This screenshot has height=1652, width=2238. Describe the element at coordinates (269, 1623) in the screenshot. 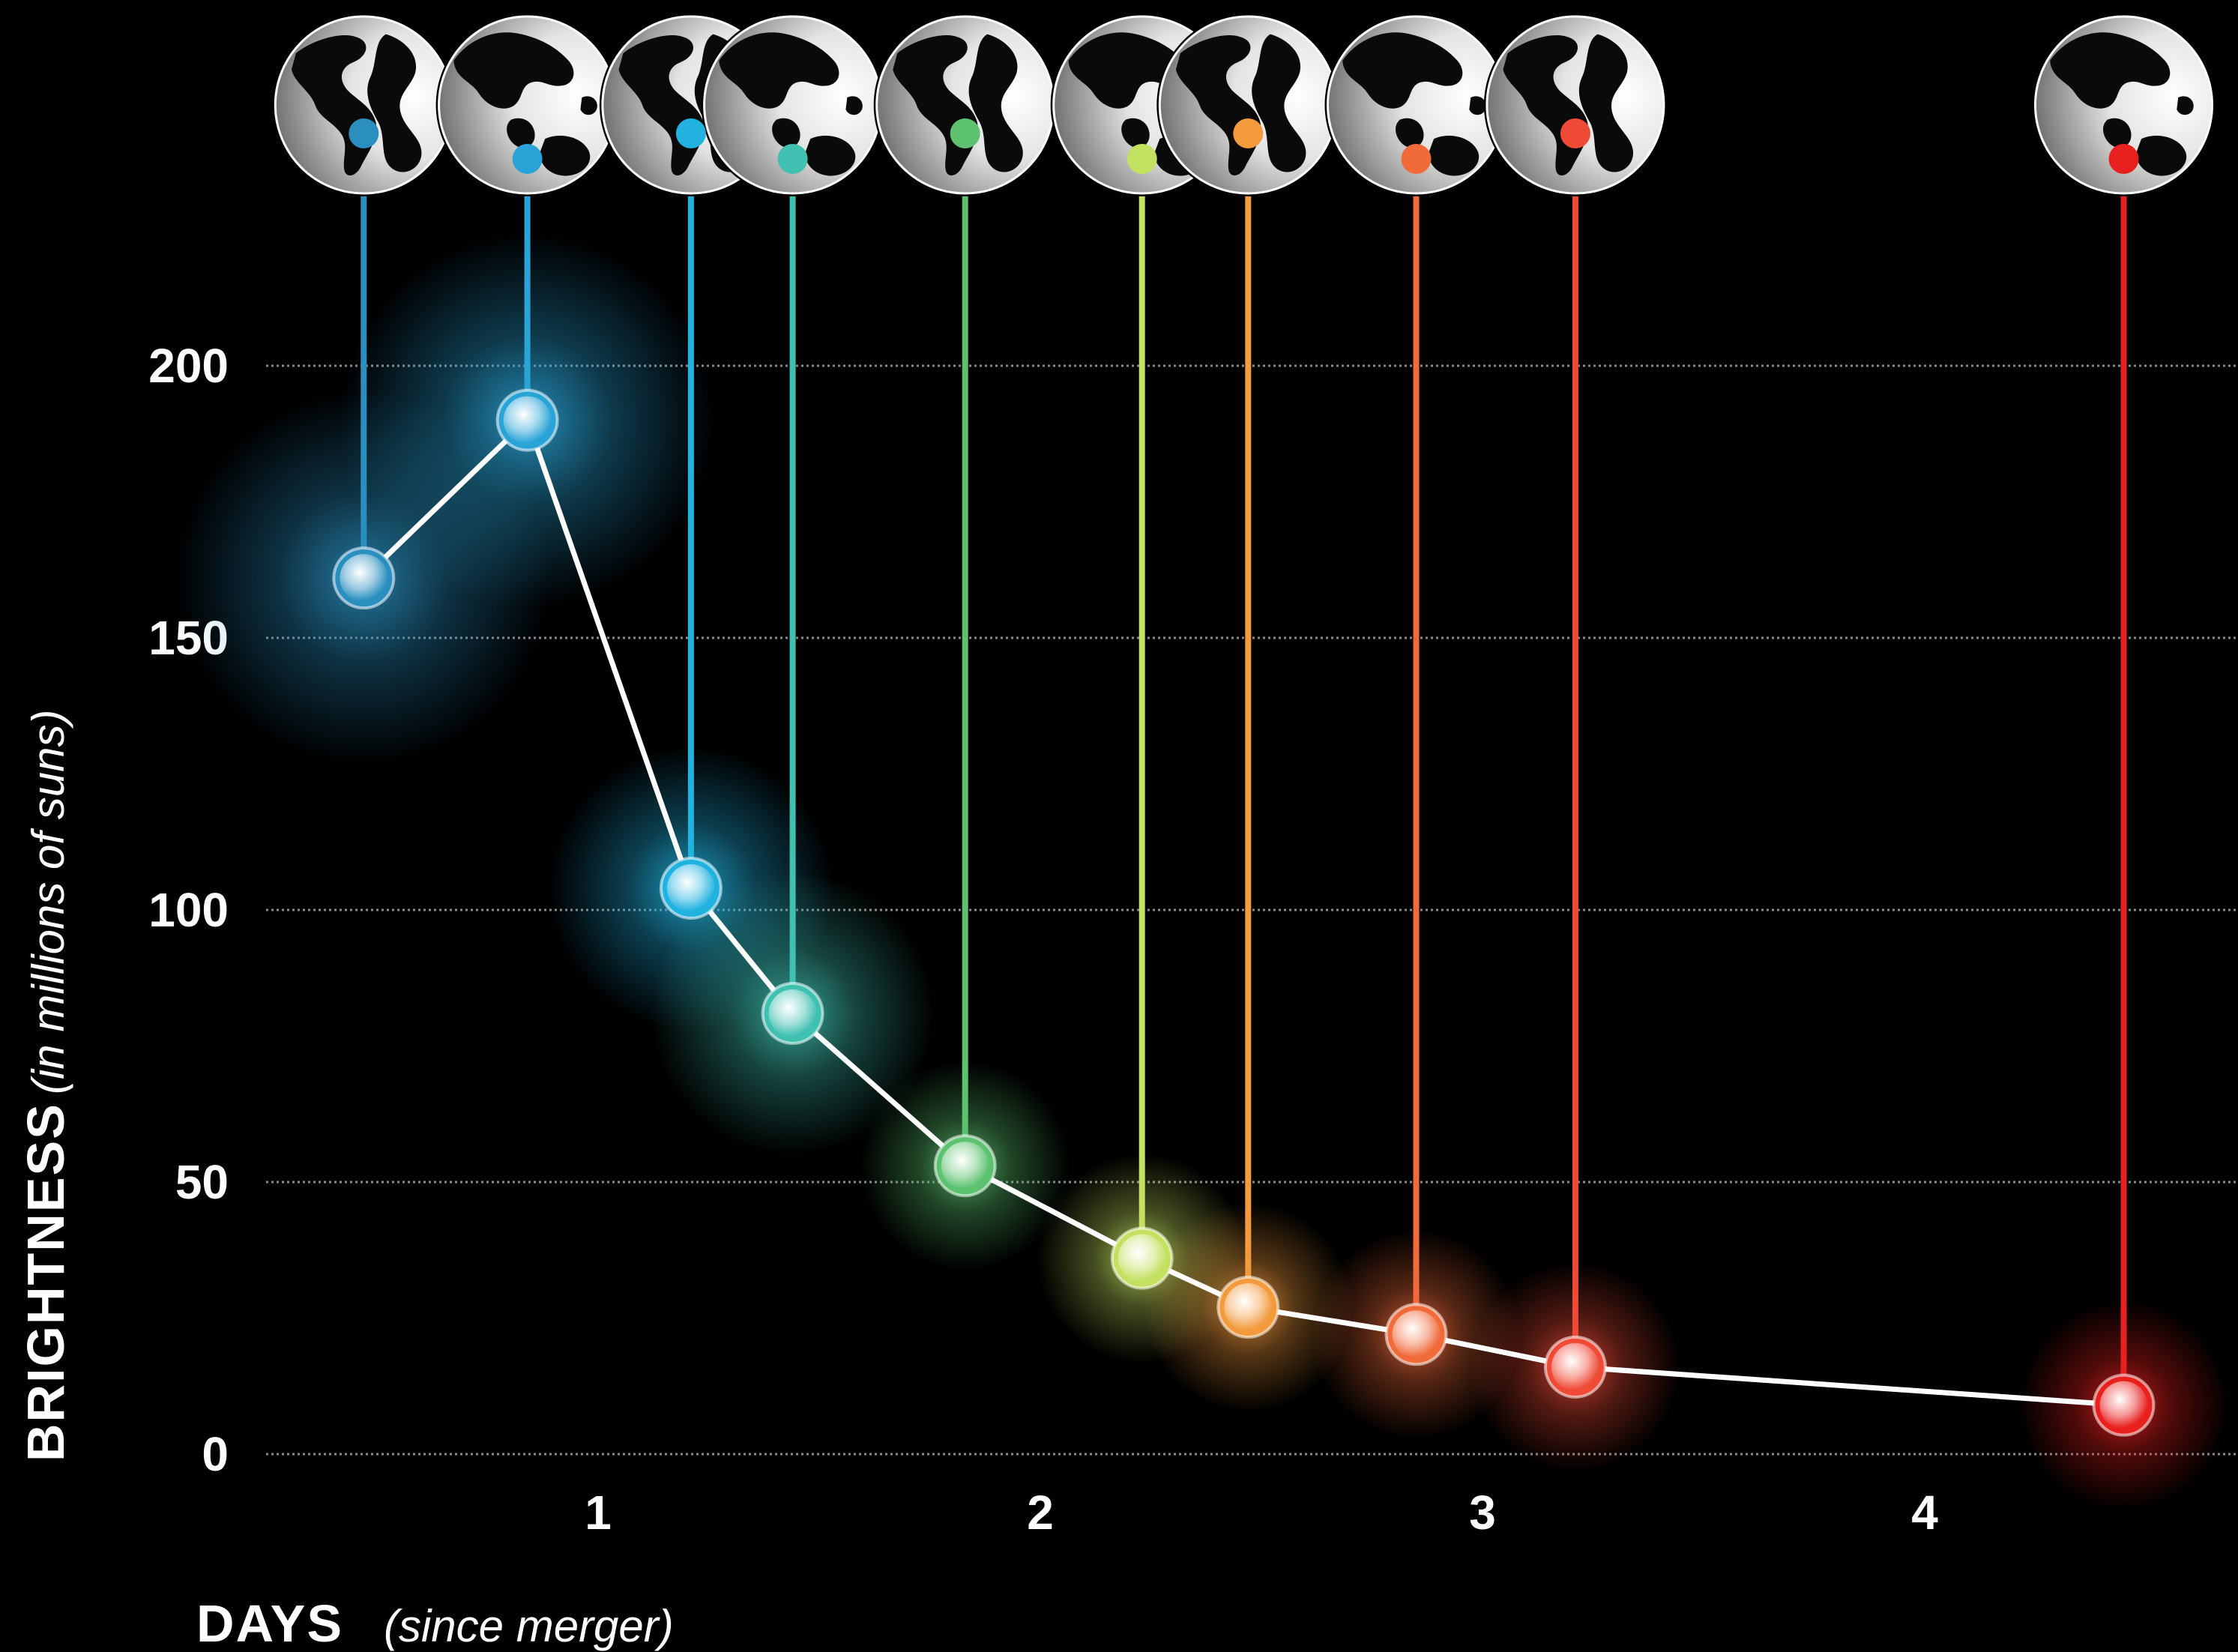

I see `x-axis-title: DAYS` at that location.